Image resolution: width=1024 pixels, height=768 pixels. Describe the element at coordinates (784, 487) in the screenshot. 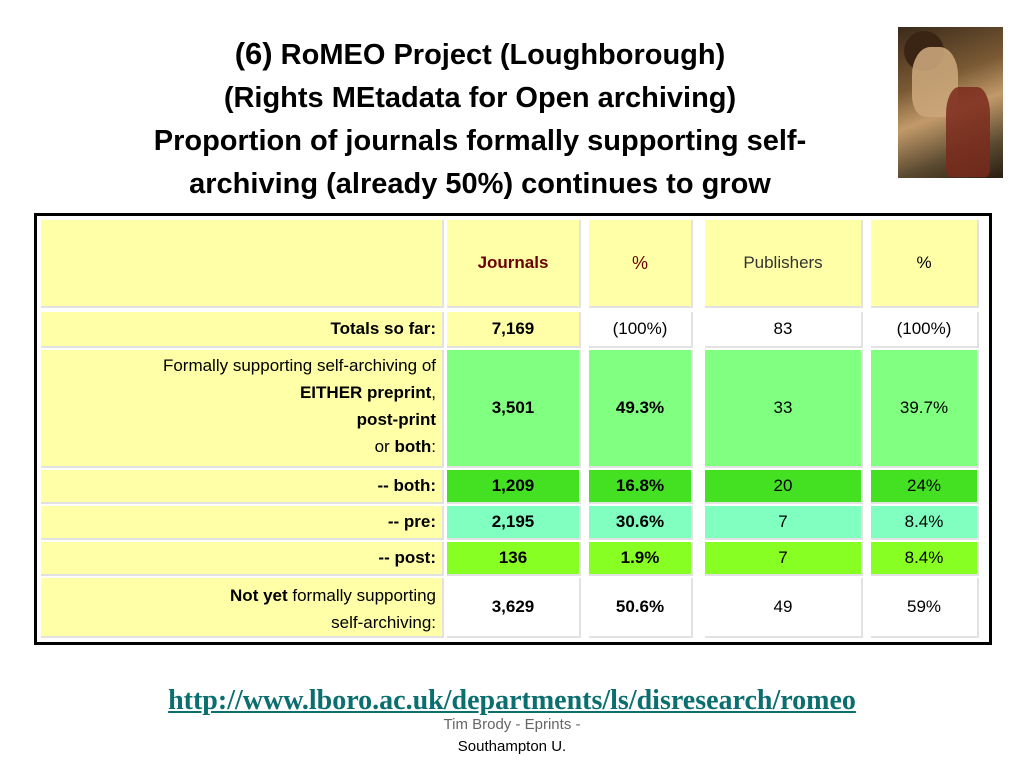

I see `row-both-publishers: 20` at that location.